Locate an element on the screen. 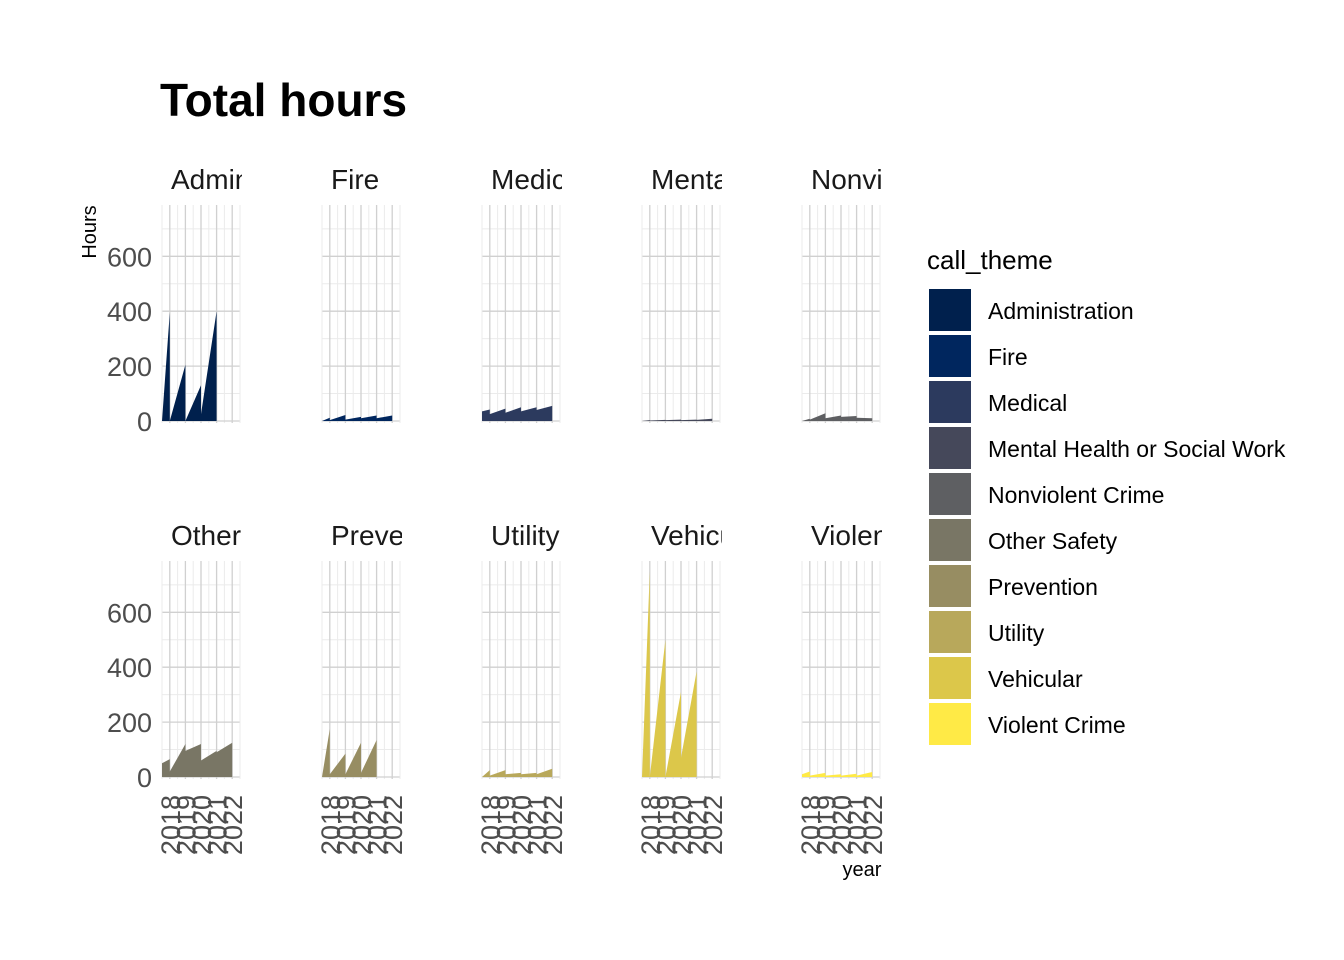  legend-label: Violent Crime is located at coordinates (1057, 725).